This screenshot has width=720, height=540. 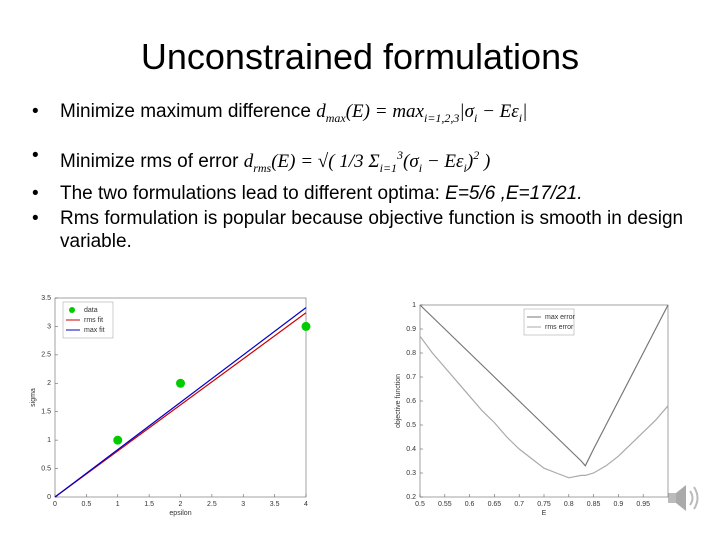 I want to click on y-tick-label: 0.8, so click(x=411, y=353).